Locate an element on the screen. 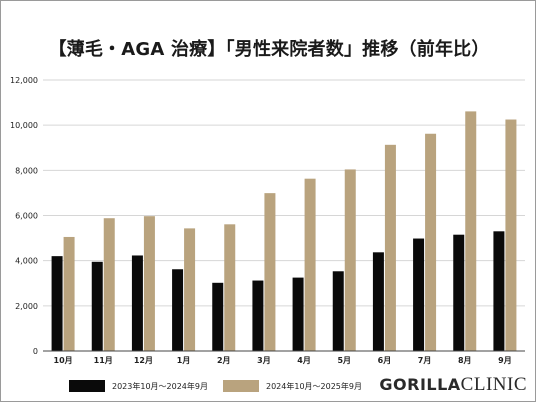  legend-label-curr: 2024年10月～2025年9月 is located at coordinates (314, 386).